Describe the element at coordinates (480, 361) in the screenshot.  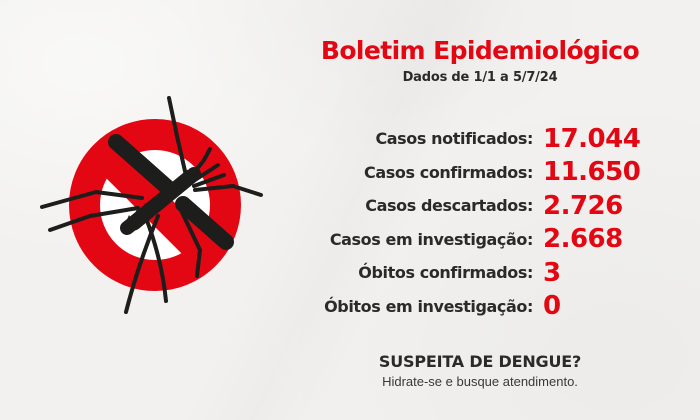
I see `footer-heading: SUSPEITA DE DENGUE?` at that location.